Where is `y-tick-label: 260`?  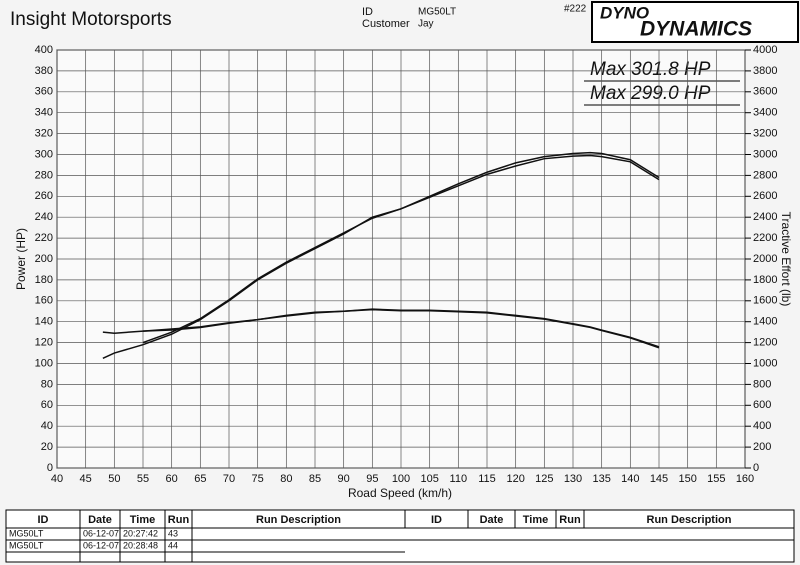 y-tick-label: 260 is located at coordinates (44, 196).